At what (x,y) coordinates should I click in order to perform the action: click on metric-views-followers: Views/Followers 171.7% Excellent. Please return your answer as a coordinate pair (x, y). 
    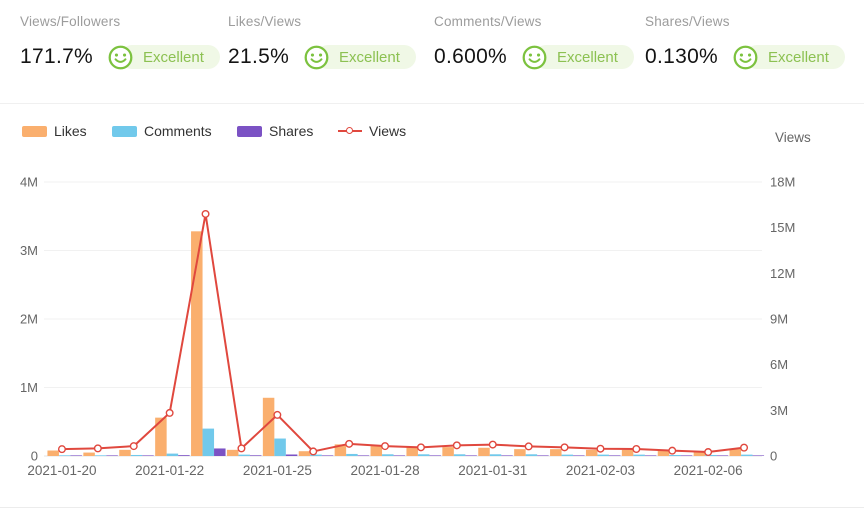
    Looking at the image, I should click on (120, 42).